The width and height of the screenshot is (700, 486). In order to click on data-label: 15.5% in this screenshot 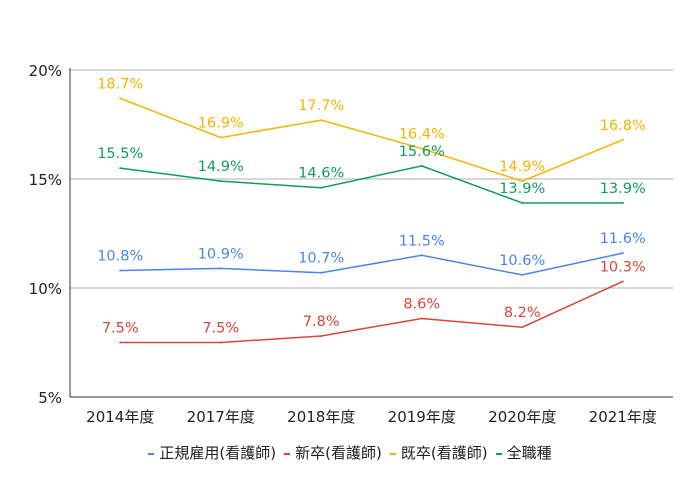, I will do `click(120, 154)`.